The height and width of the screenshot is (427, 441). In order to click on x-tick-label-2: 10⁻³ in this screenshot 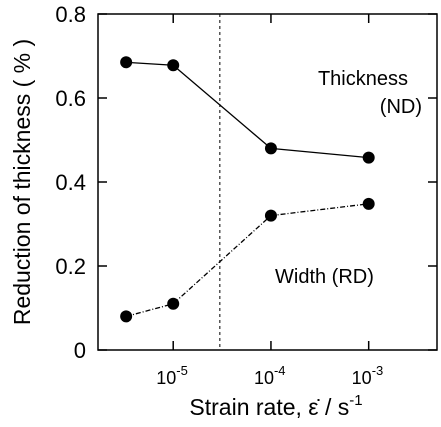, I will do `click(368, 375)`.